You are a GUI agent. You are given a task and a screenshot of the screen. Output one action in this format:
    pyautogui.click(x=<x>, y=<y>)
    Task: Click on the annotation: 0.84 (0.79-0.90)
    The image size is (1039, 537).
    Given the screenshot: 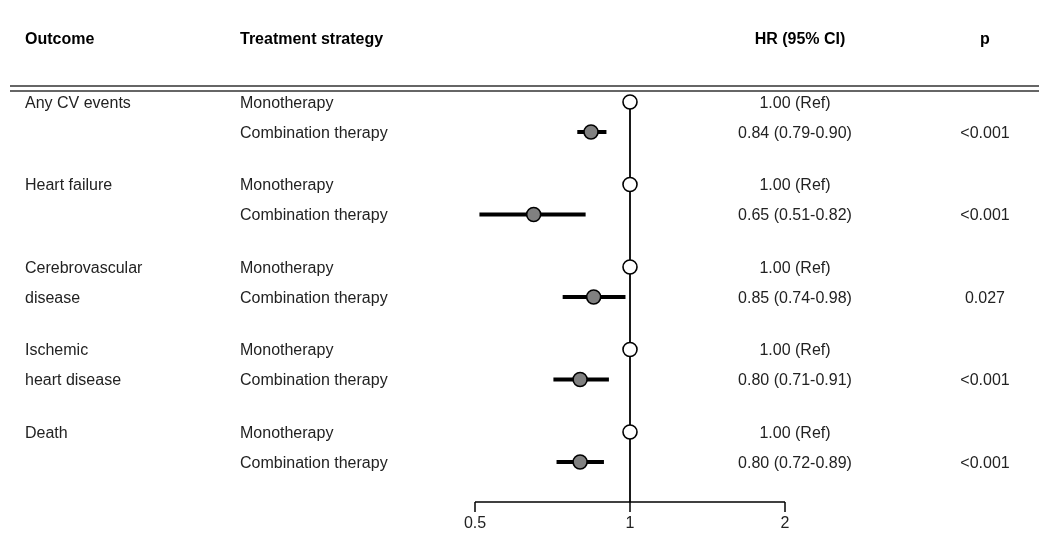 What is the action you would take?
    pyautogui.click(x=795, y=132)
    